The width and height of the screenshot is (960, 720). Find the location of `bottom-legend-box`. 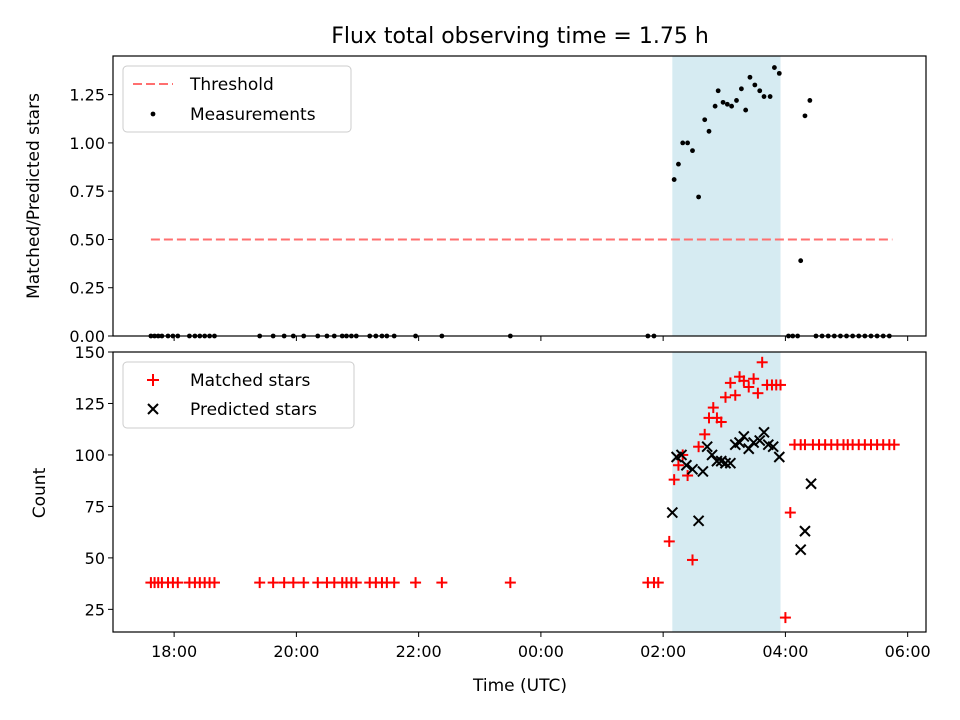

bottom-legend-box is located at coordinates (238, 395).